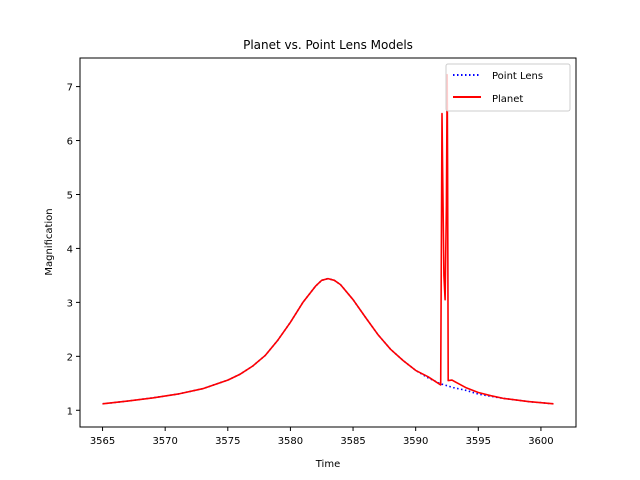  What do you see at coordinates (290, 441) in the screenshot?
I see `x-tick-label: 3580` at bounding box center [290, 441].